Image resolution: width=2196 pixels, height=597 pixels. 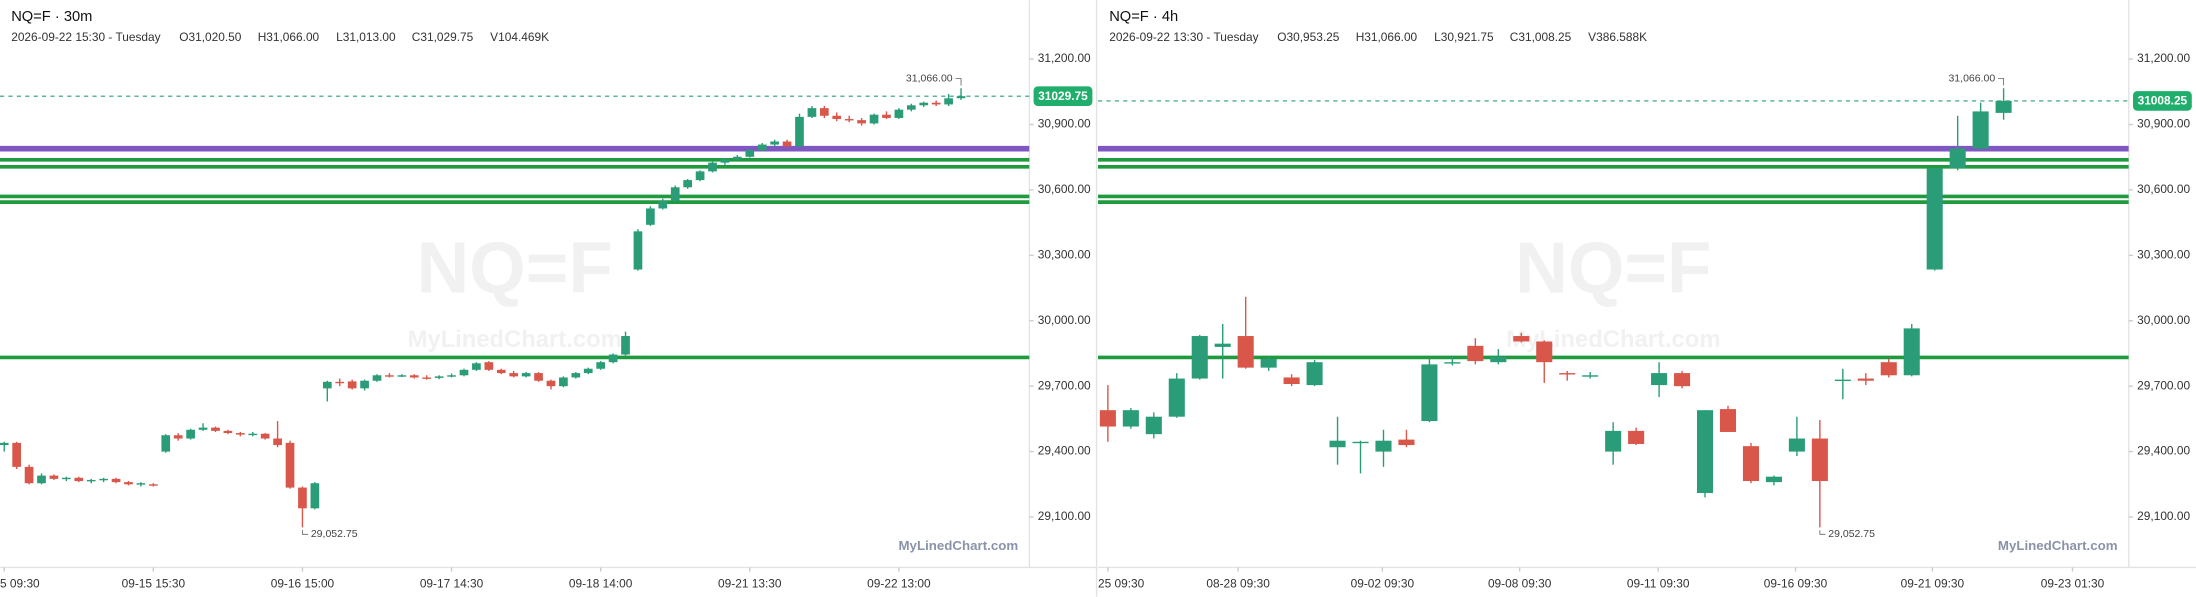 What do you see at coordinates (85, 37) in the screenshot?
I see `ohlc-info: 2026-09-22 15:30 - Tuesday` at bounding box center [85, 37].